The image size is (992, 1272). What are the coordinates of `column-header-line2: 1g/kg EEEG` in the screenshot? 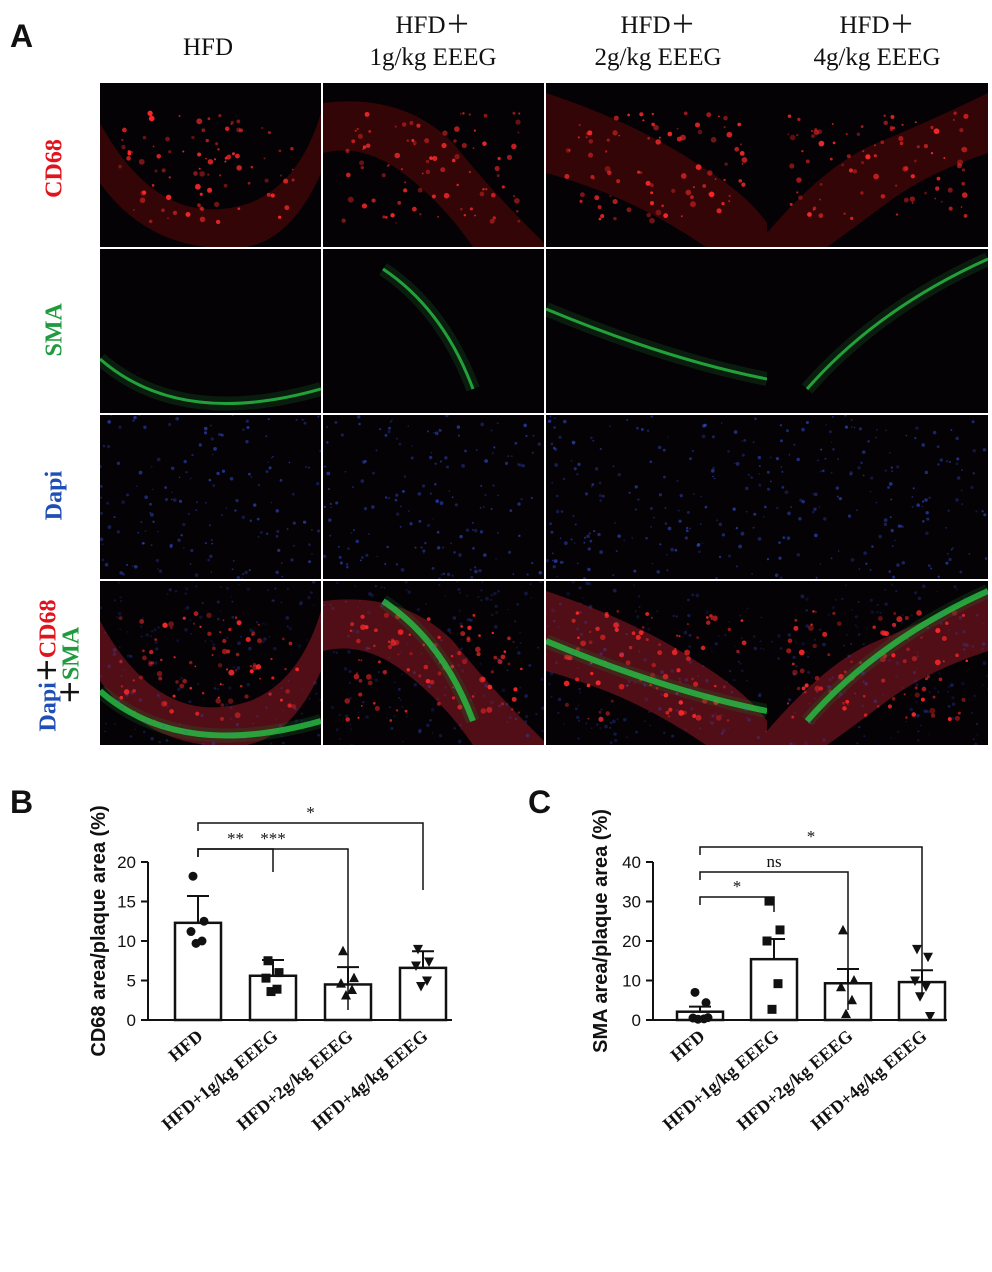 It's located at (433, 57).